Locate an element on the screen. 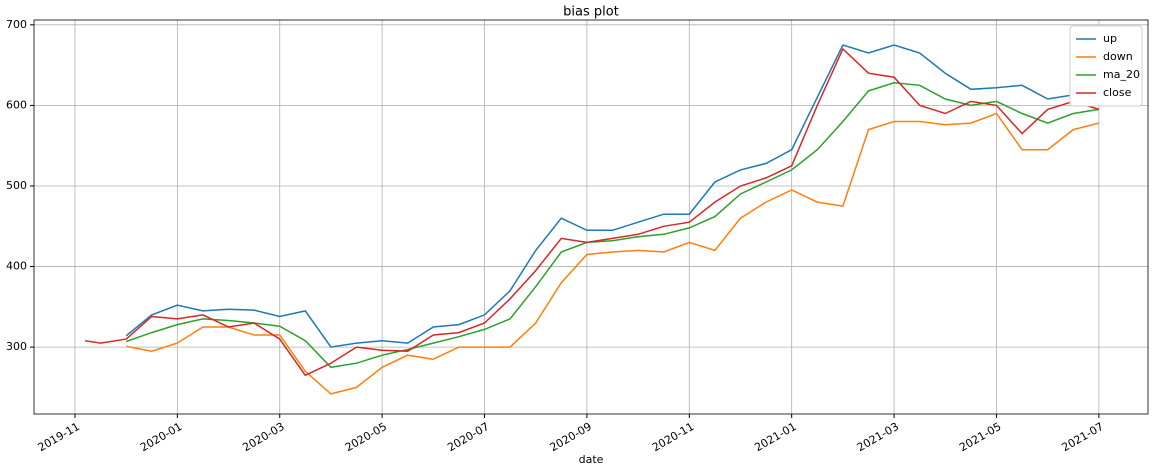  y-tick-label: 700 is located at coordinates (16, 24).